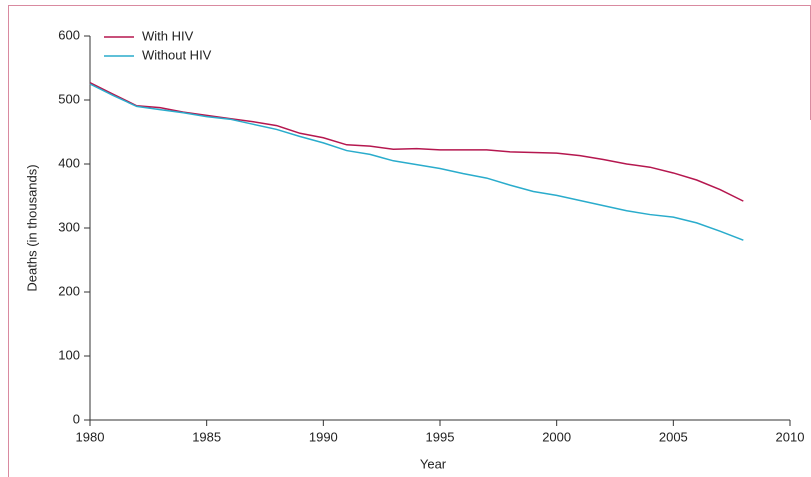  What do you see at coordinates (69, 354) in the screenshot?
I see `y-tick-label: 100` at bounding box center [69, 354].